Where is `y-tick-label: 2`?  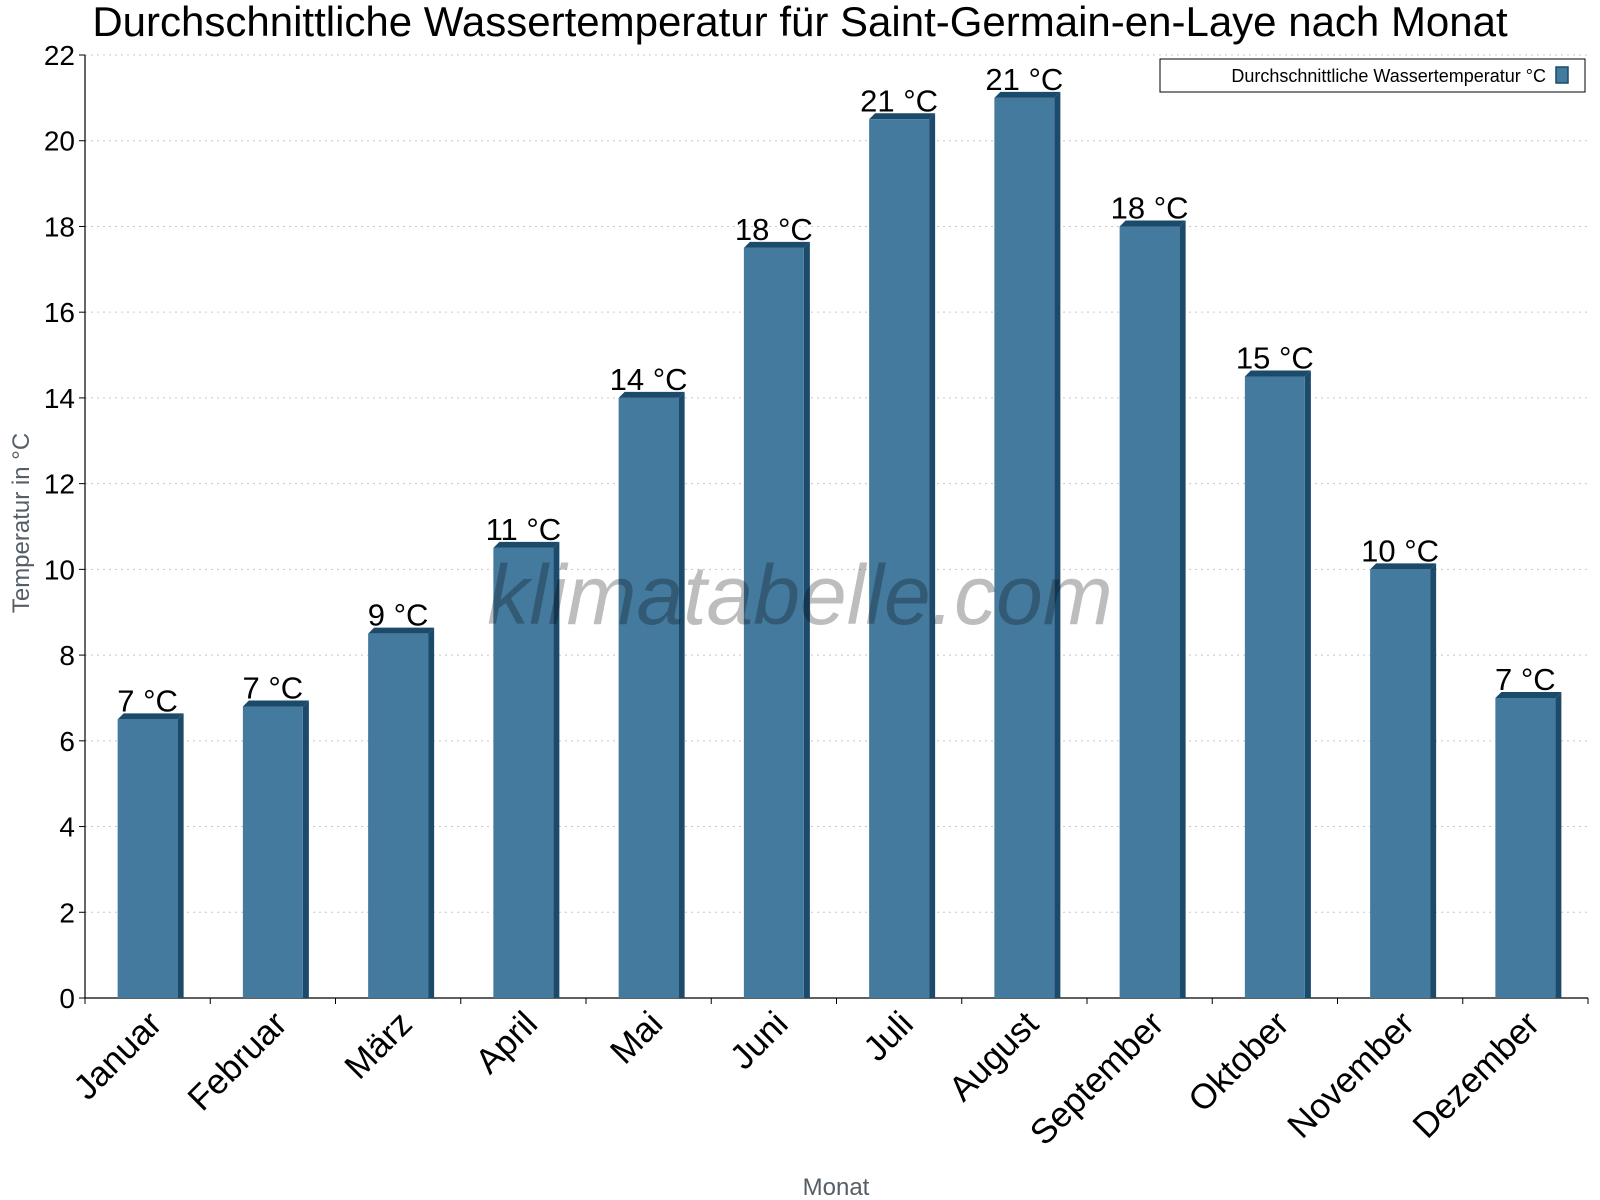 y-tick-label: 2 is located at coordinates (67, 912).